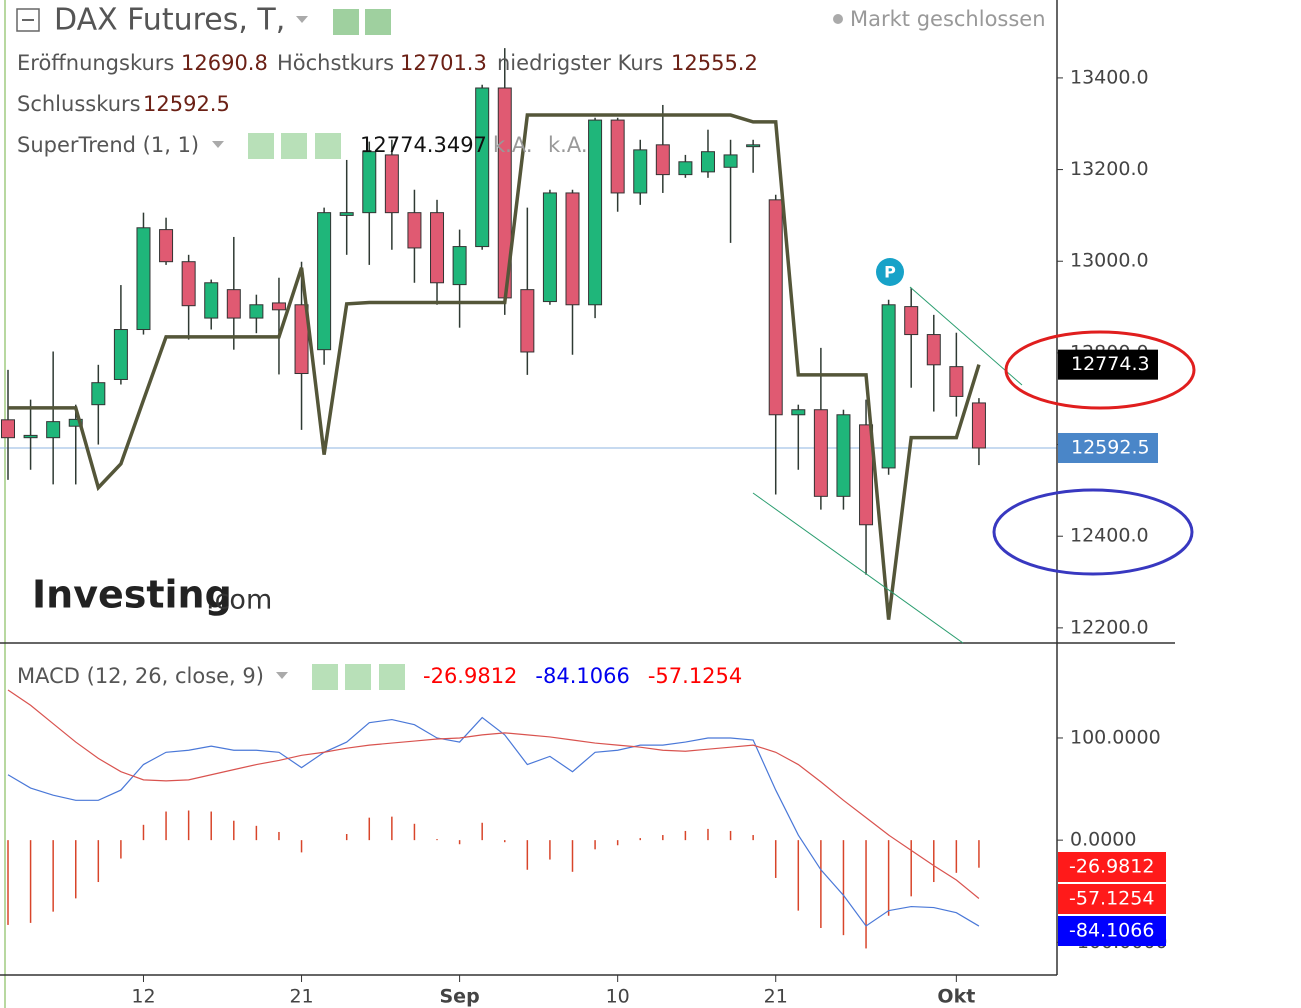  I want to click on value-box-label: -84.1066, so click(1111, 931).